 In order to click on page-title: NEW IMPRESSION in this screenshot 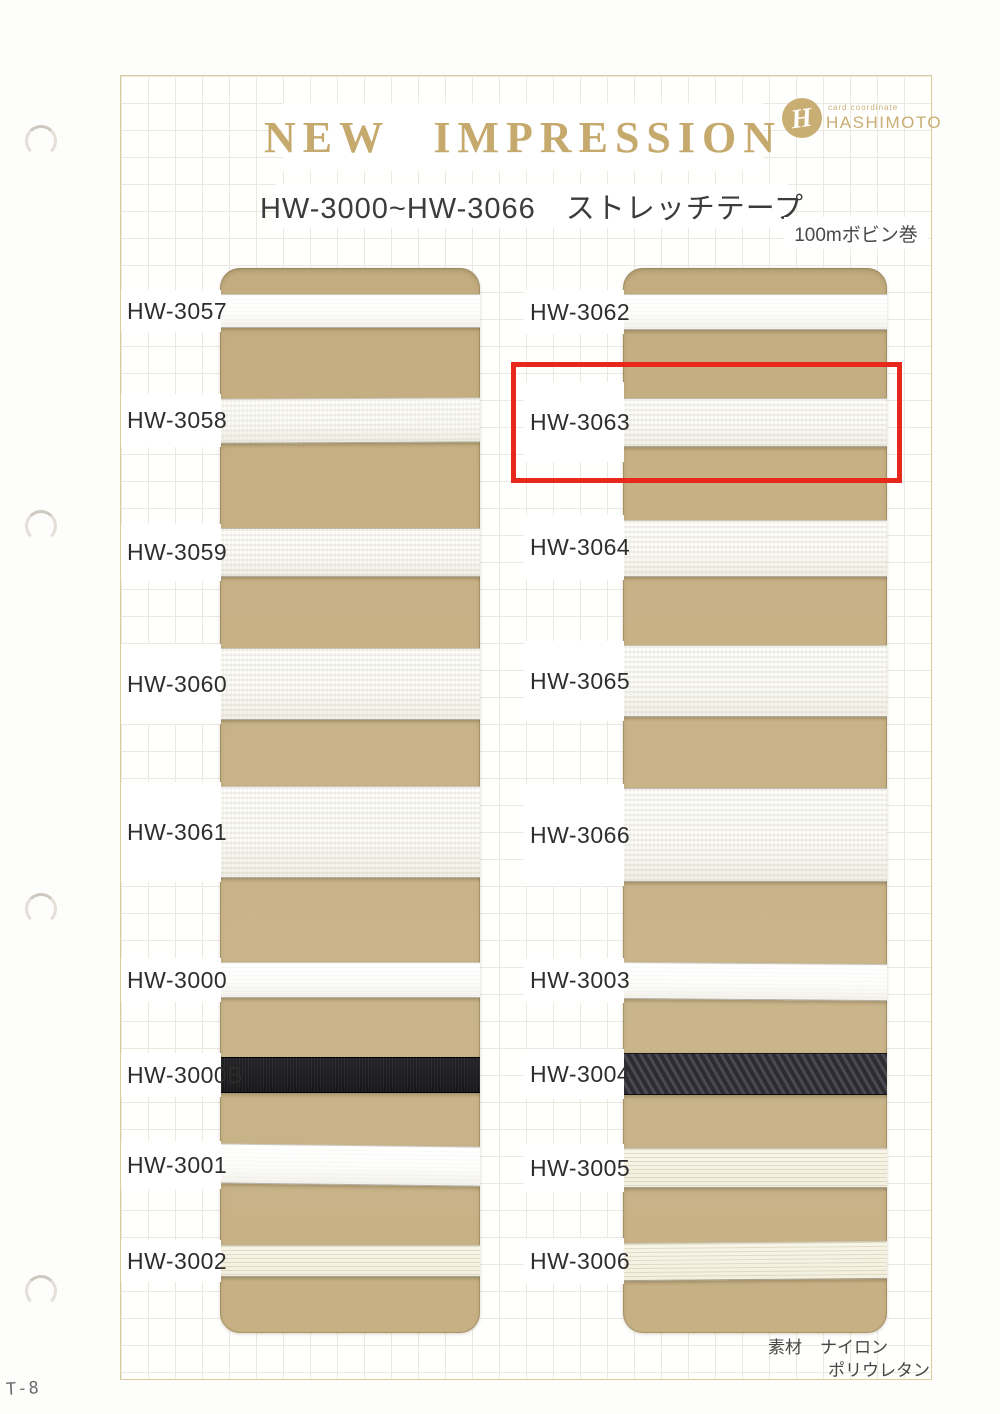, I will do `click(523, 137)`.